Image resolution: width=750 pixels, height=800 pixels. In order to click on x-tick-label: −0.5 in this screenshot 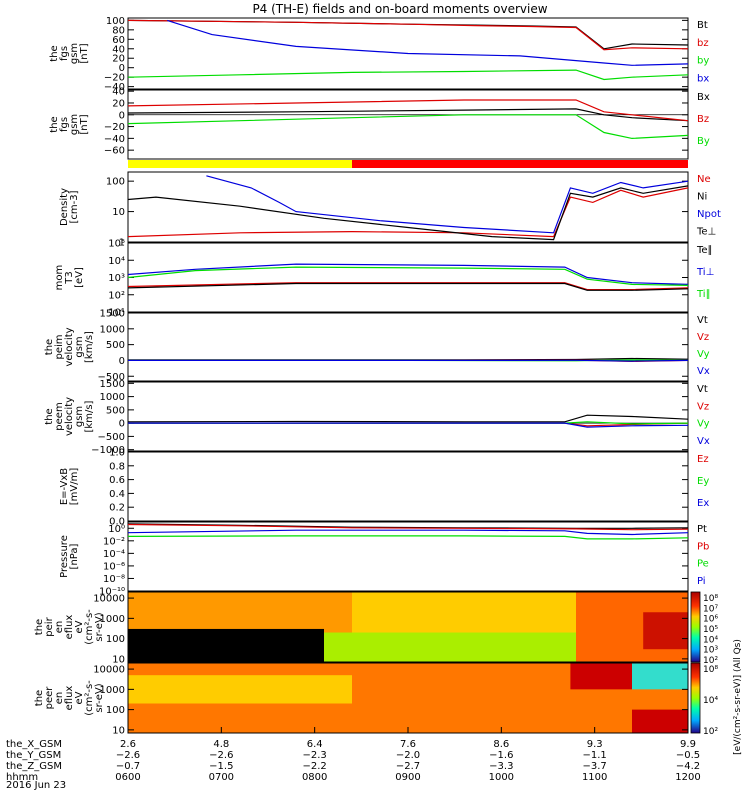, I will do `click(688, 755)`.